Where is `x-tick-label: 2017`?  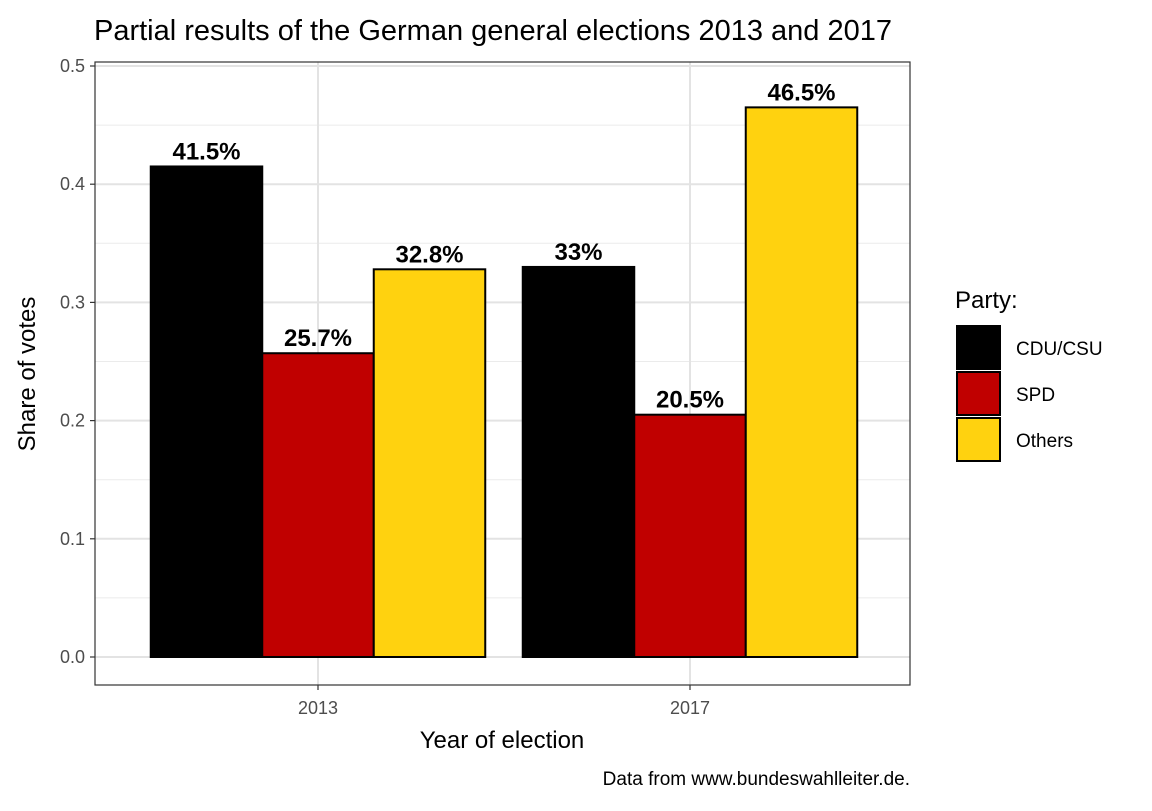 x-tick-label: 2017 is located at coordinates (690, 708).